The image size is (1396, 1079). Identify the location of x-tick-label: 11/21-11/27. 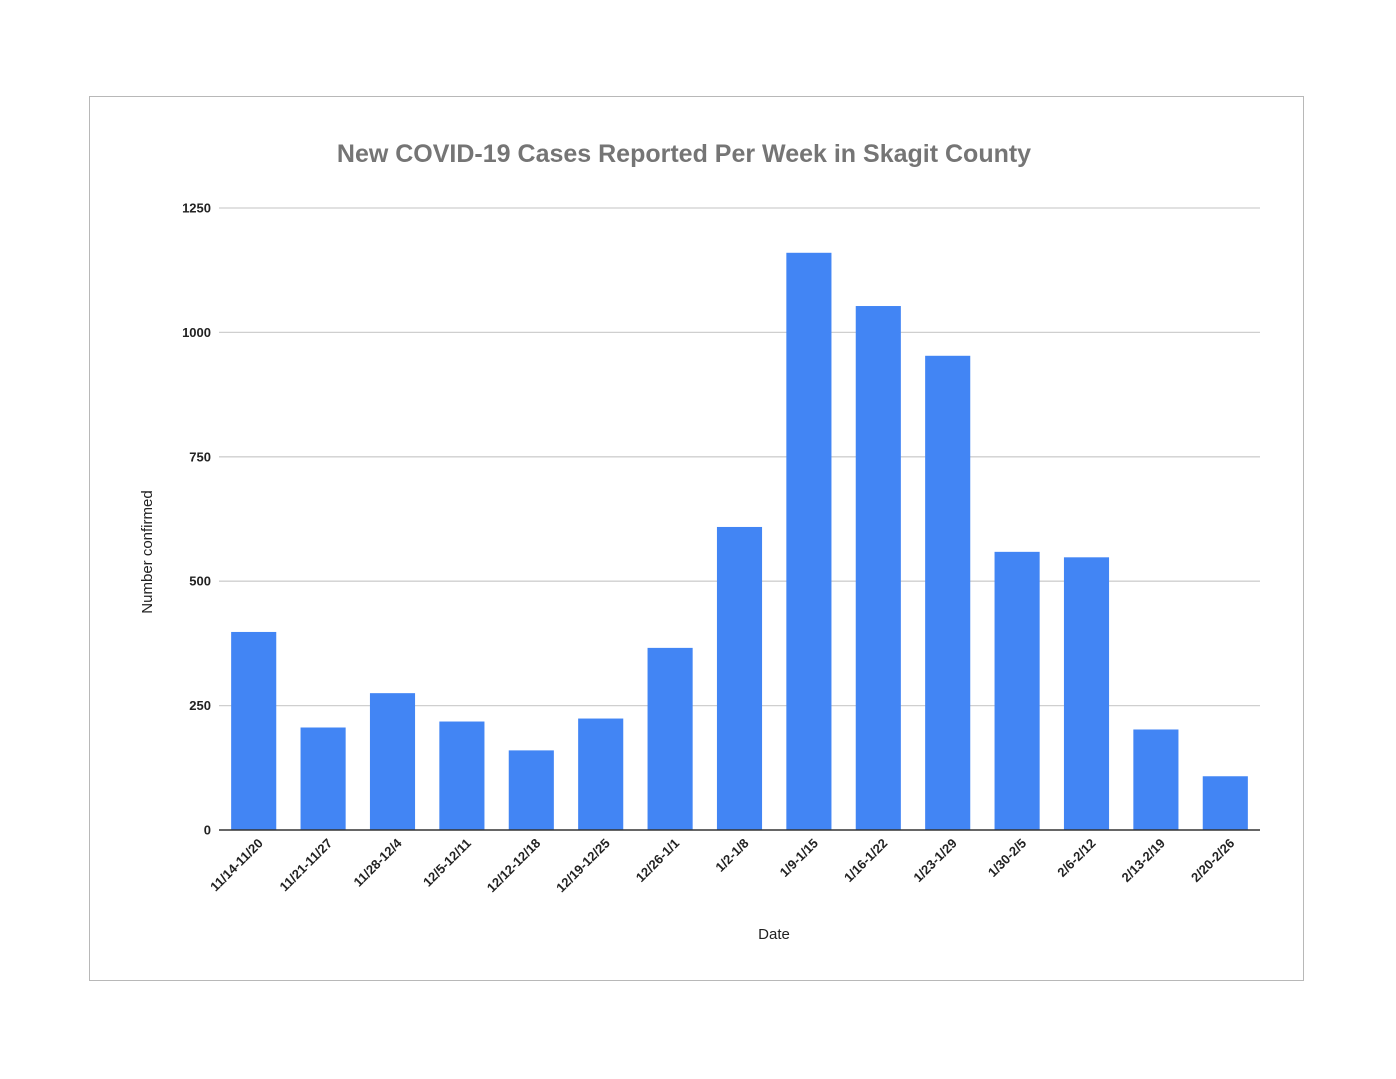
(306, 865).